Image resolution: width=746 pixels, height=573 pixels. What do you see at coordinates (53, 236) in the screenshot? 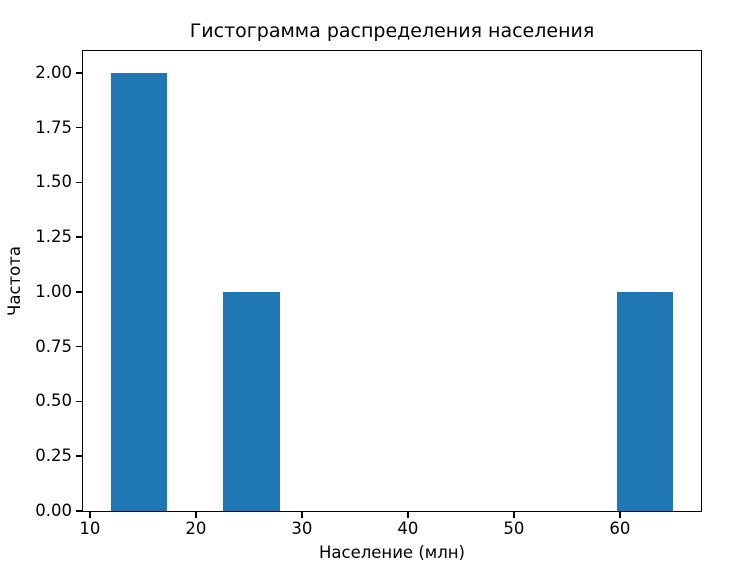
I see `y-tick-label: 1.25` at bounding box center [53, 236].